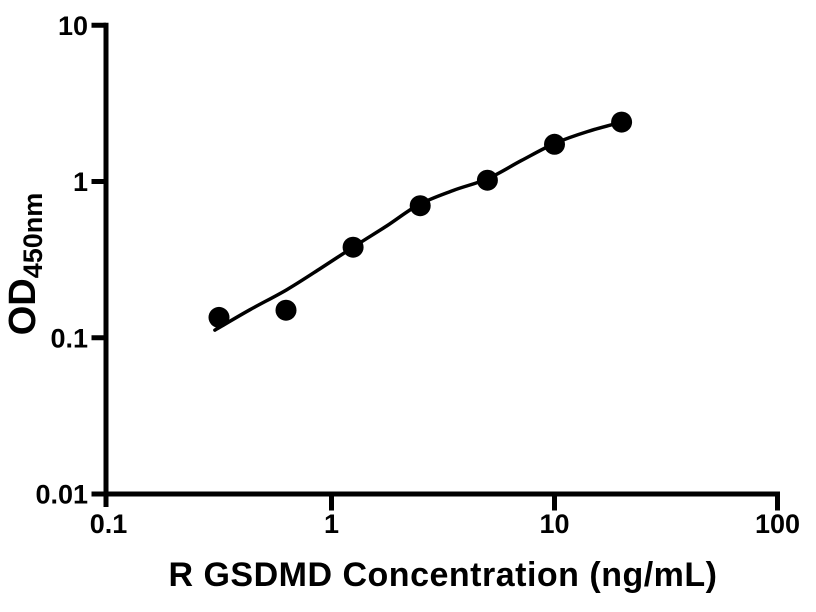  I want to click on y-axis-title-subscript: 450nm, so click(33, 235).